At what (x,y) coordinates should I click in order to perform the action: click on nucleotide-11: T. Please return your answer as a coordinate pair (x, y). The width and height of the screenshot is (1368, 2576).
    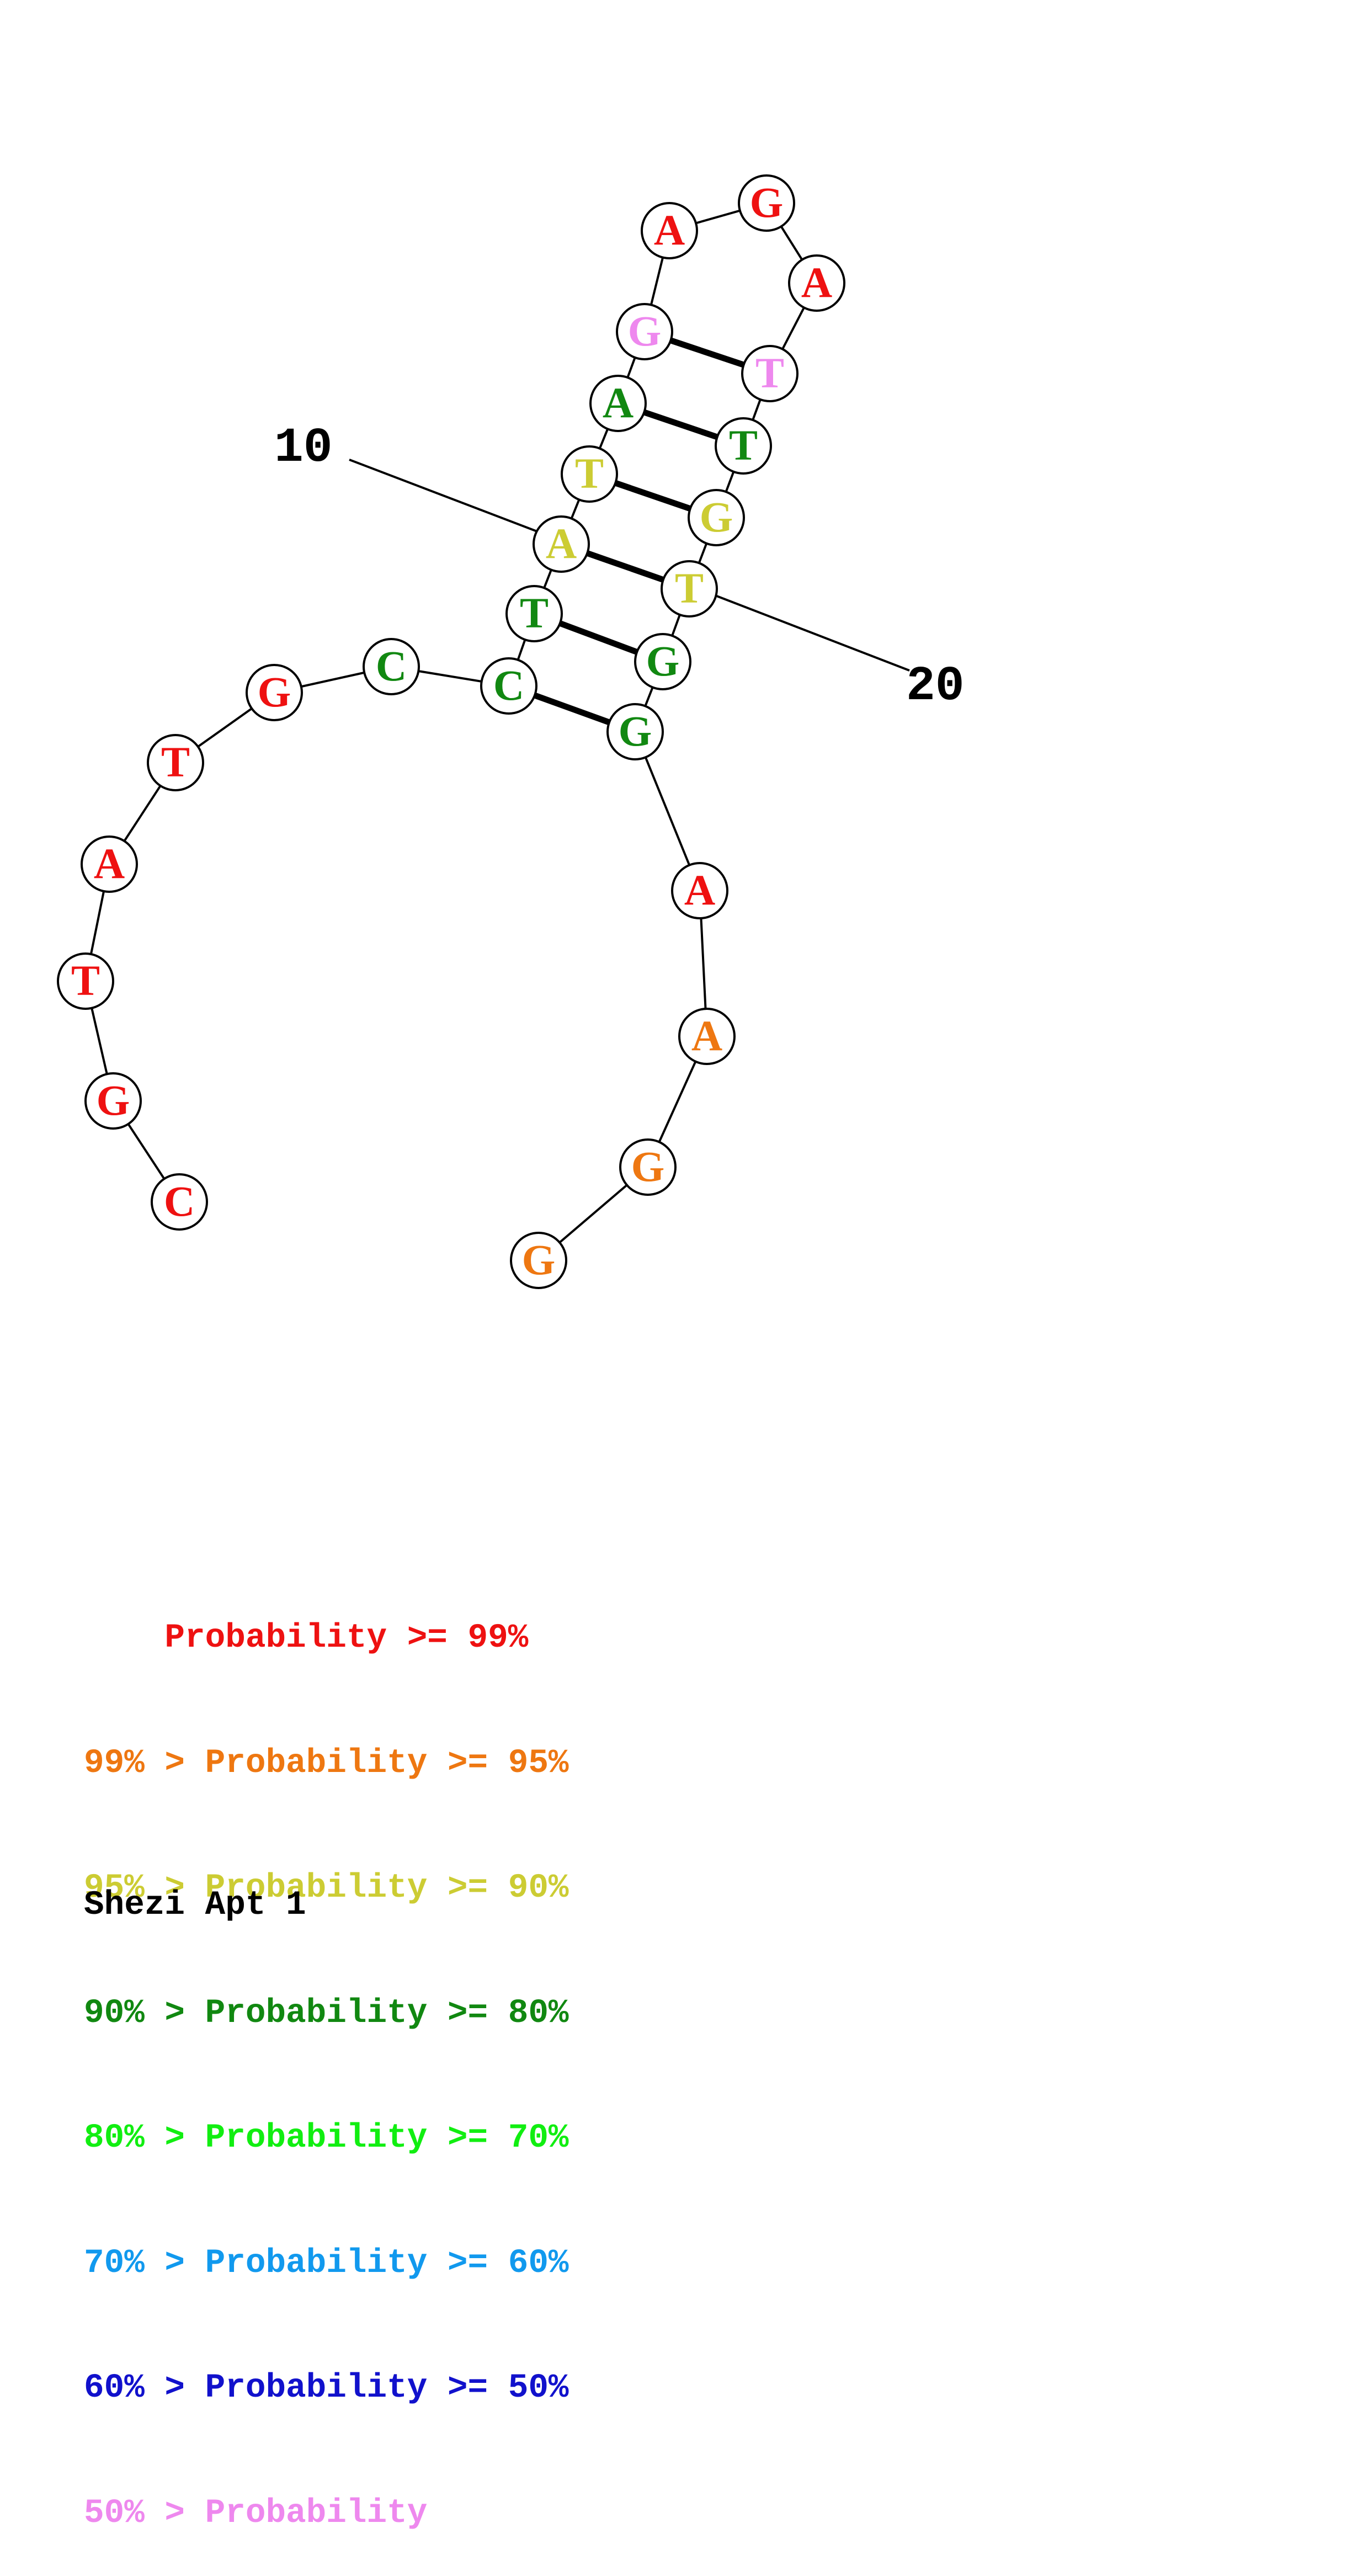
    Looking at the image, I should click on (589, 474).